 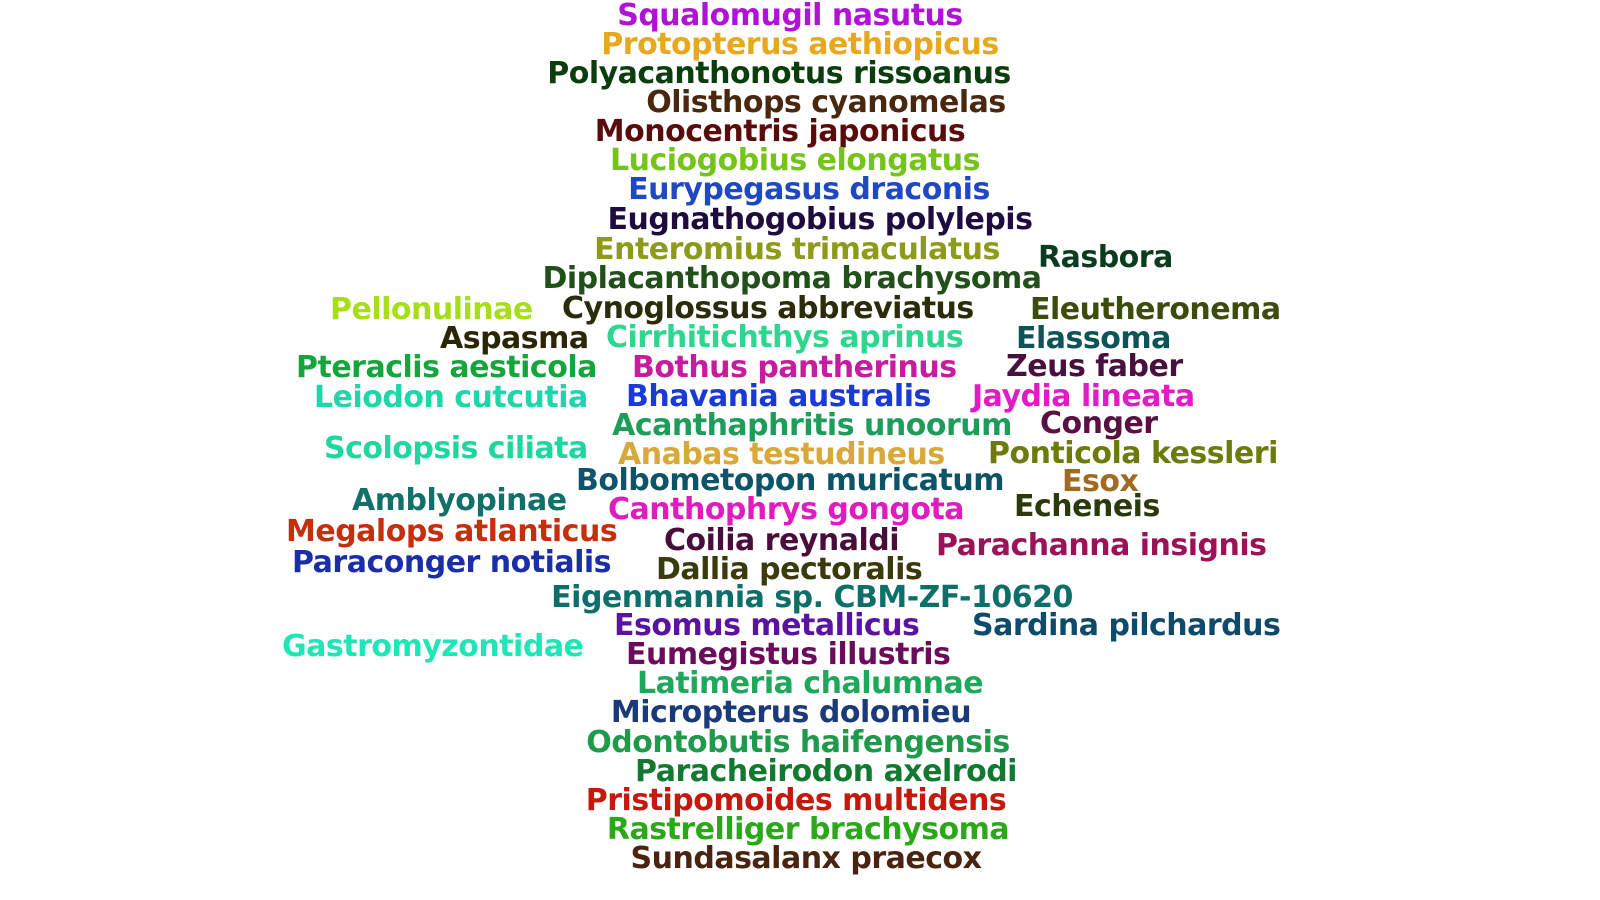 What do you see at coordinates (1100, 481) in the screenshot?
I see `cloud-word: Esox` at bounding box center [1100, 481].